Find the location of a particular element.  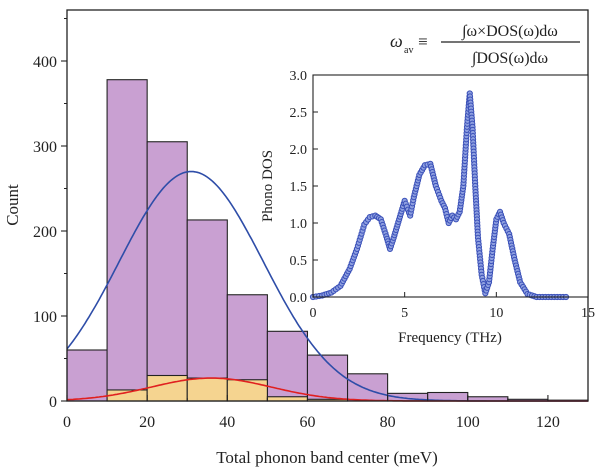

inset-y-tick-label: 2.5 is located at coordinates (299, 113).